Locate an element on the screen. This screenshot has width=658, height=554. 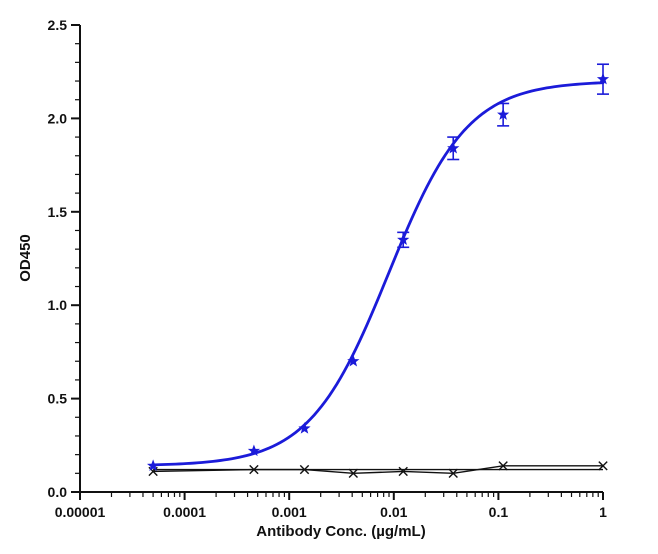
x-tick-labels: 0.00001 0.0001 0.001 0.01 0.1 1 is located at coordinates (331, 512).